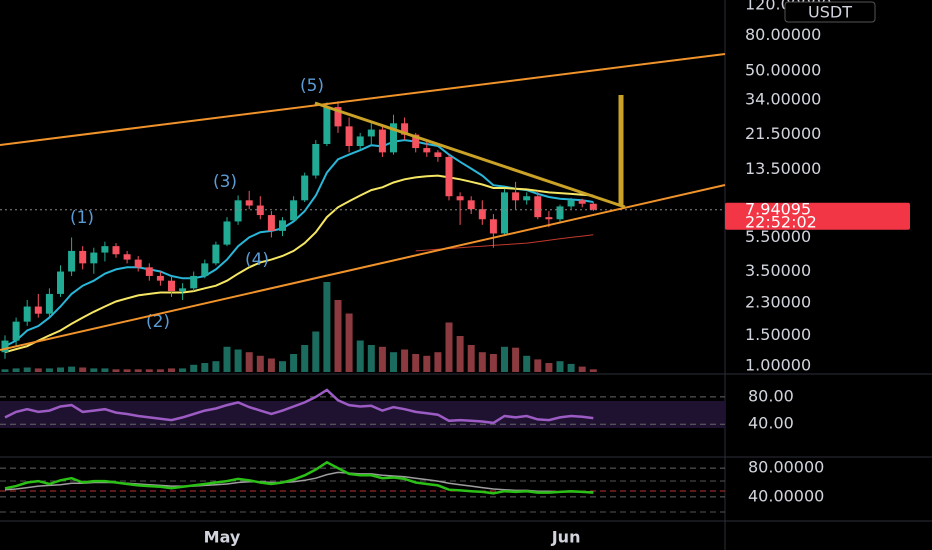 Image resolution: width=932 pixels, height=550 pixels. What do you see at coordinates (778, 364) in the screenshot?
I see `y-tick-label: 1.00000` at bounding box center [778, 364].